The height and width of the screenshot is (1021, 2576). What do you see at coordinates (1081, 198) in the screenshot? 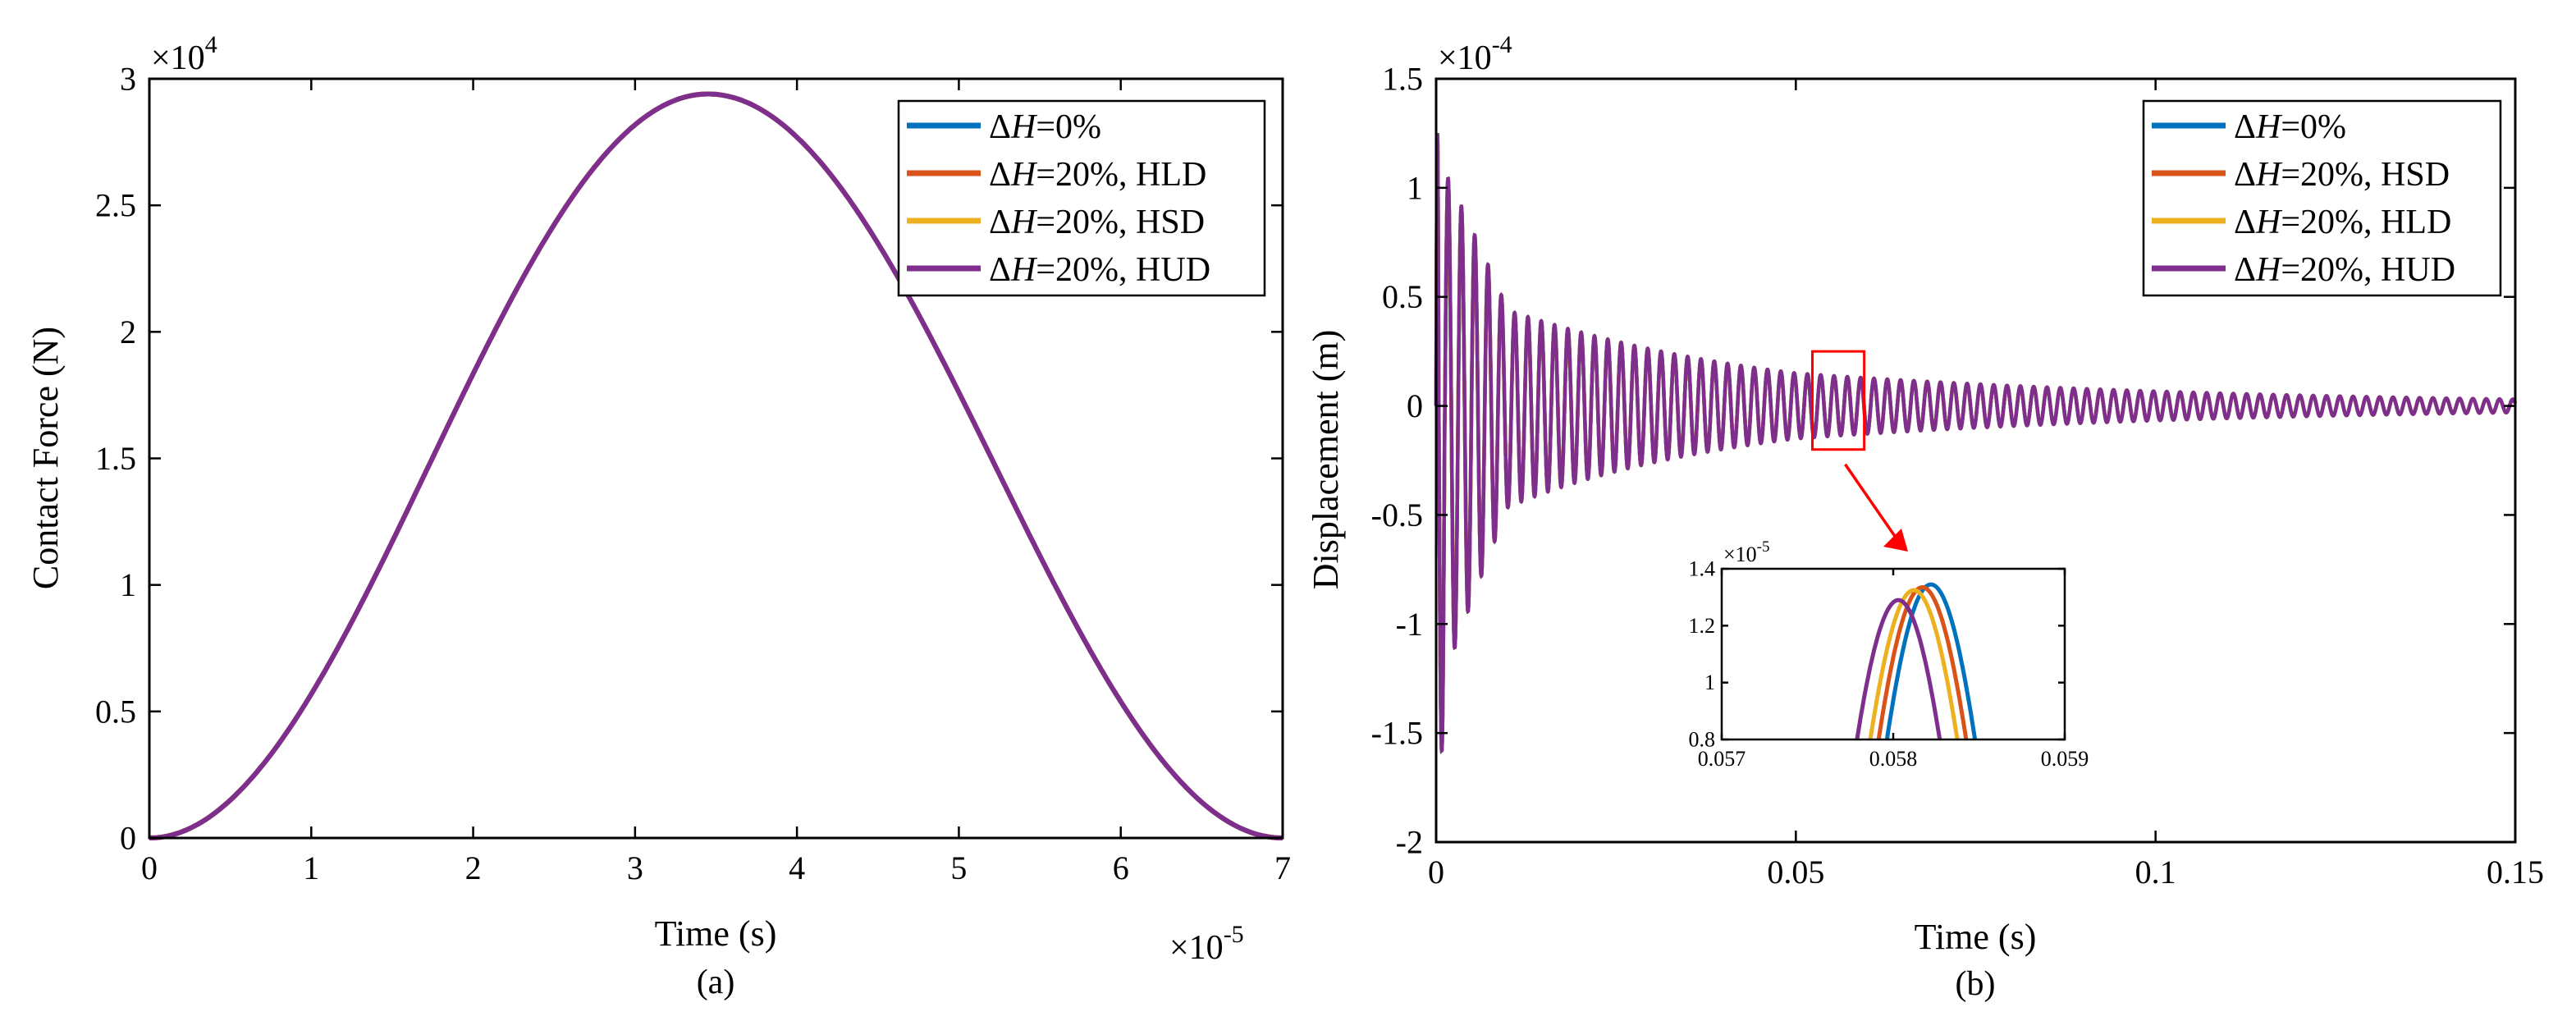
I see `panel-a-legend-box` at bounding box center [1081, 198].